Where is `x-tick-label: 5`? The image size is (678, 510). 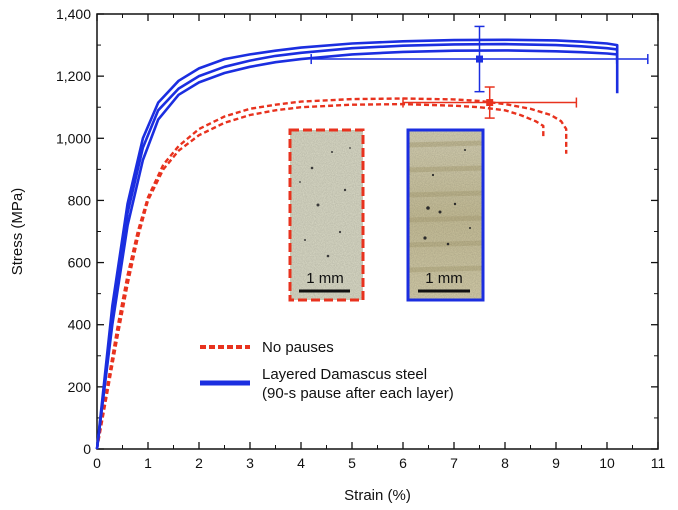 x-tick-label: 5 is located at coordinates (352, 463).